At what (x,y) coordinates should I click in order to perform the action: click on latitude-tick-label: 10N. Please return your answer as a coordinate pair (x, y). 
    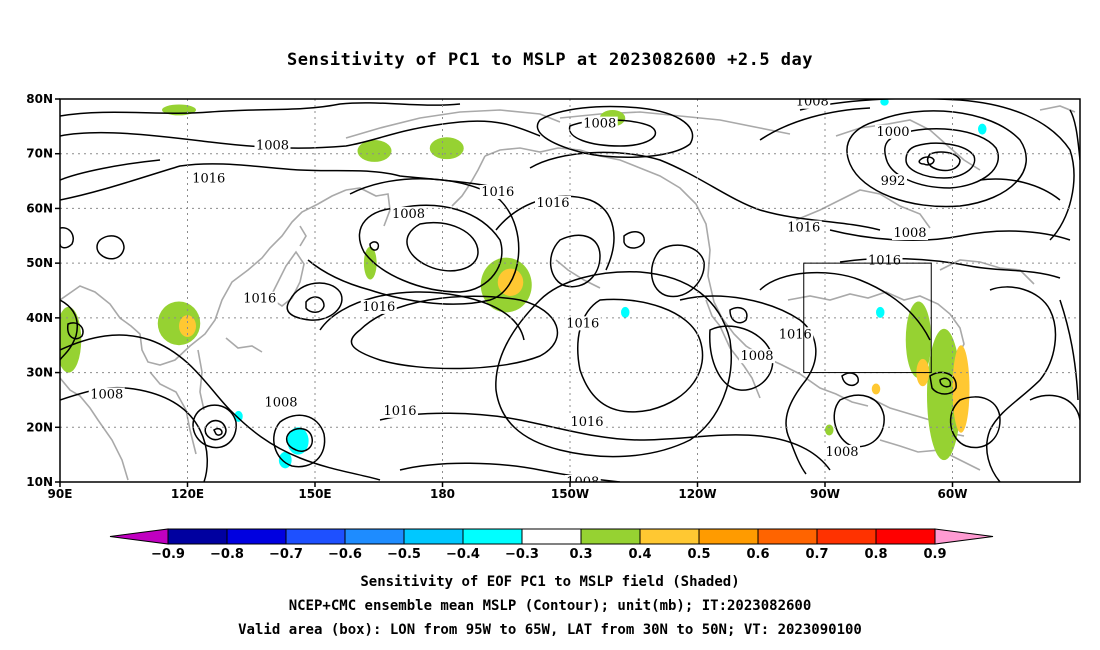
    Looking at the image, I should click on (39, 482).